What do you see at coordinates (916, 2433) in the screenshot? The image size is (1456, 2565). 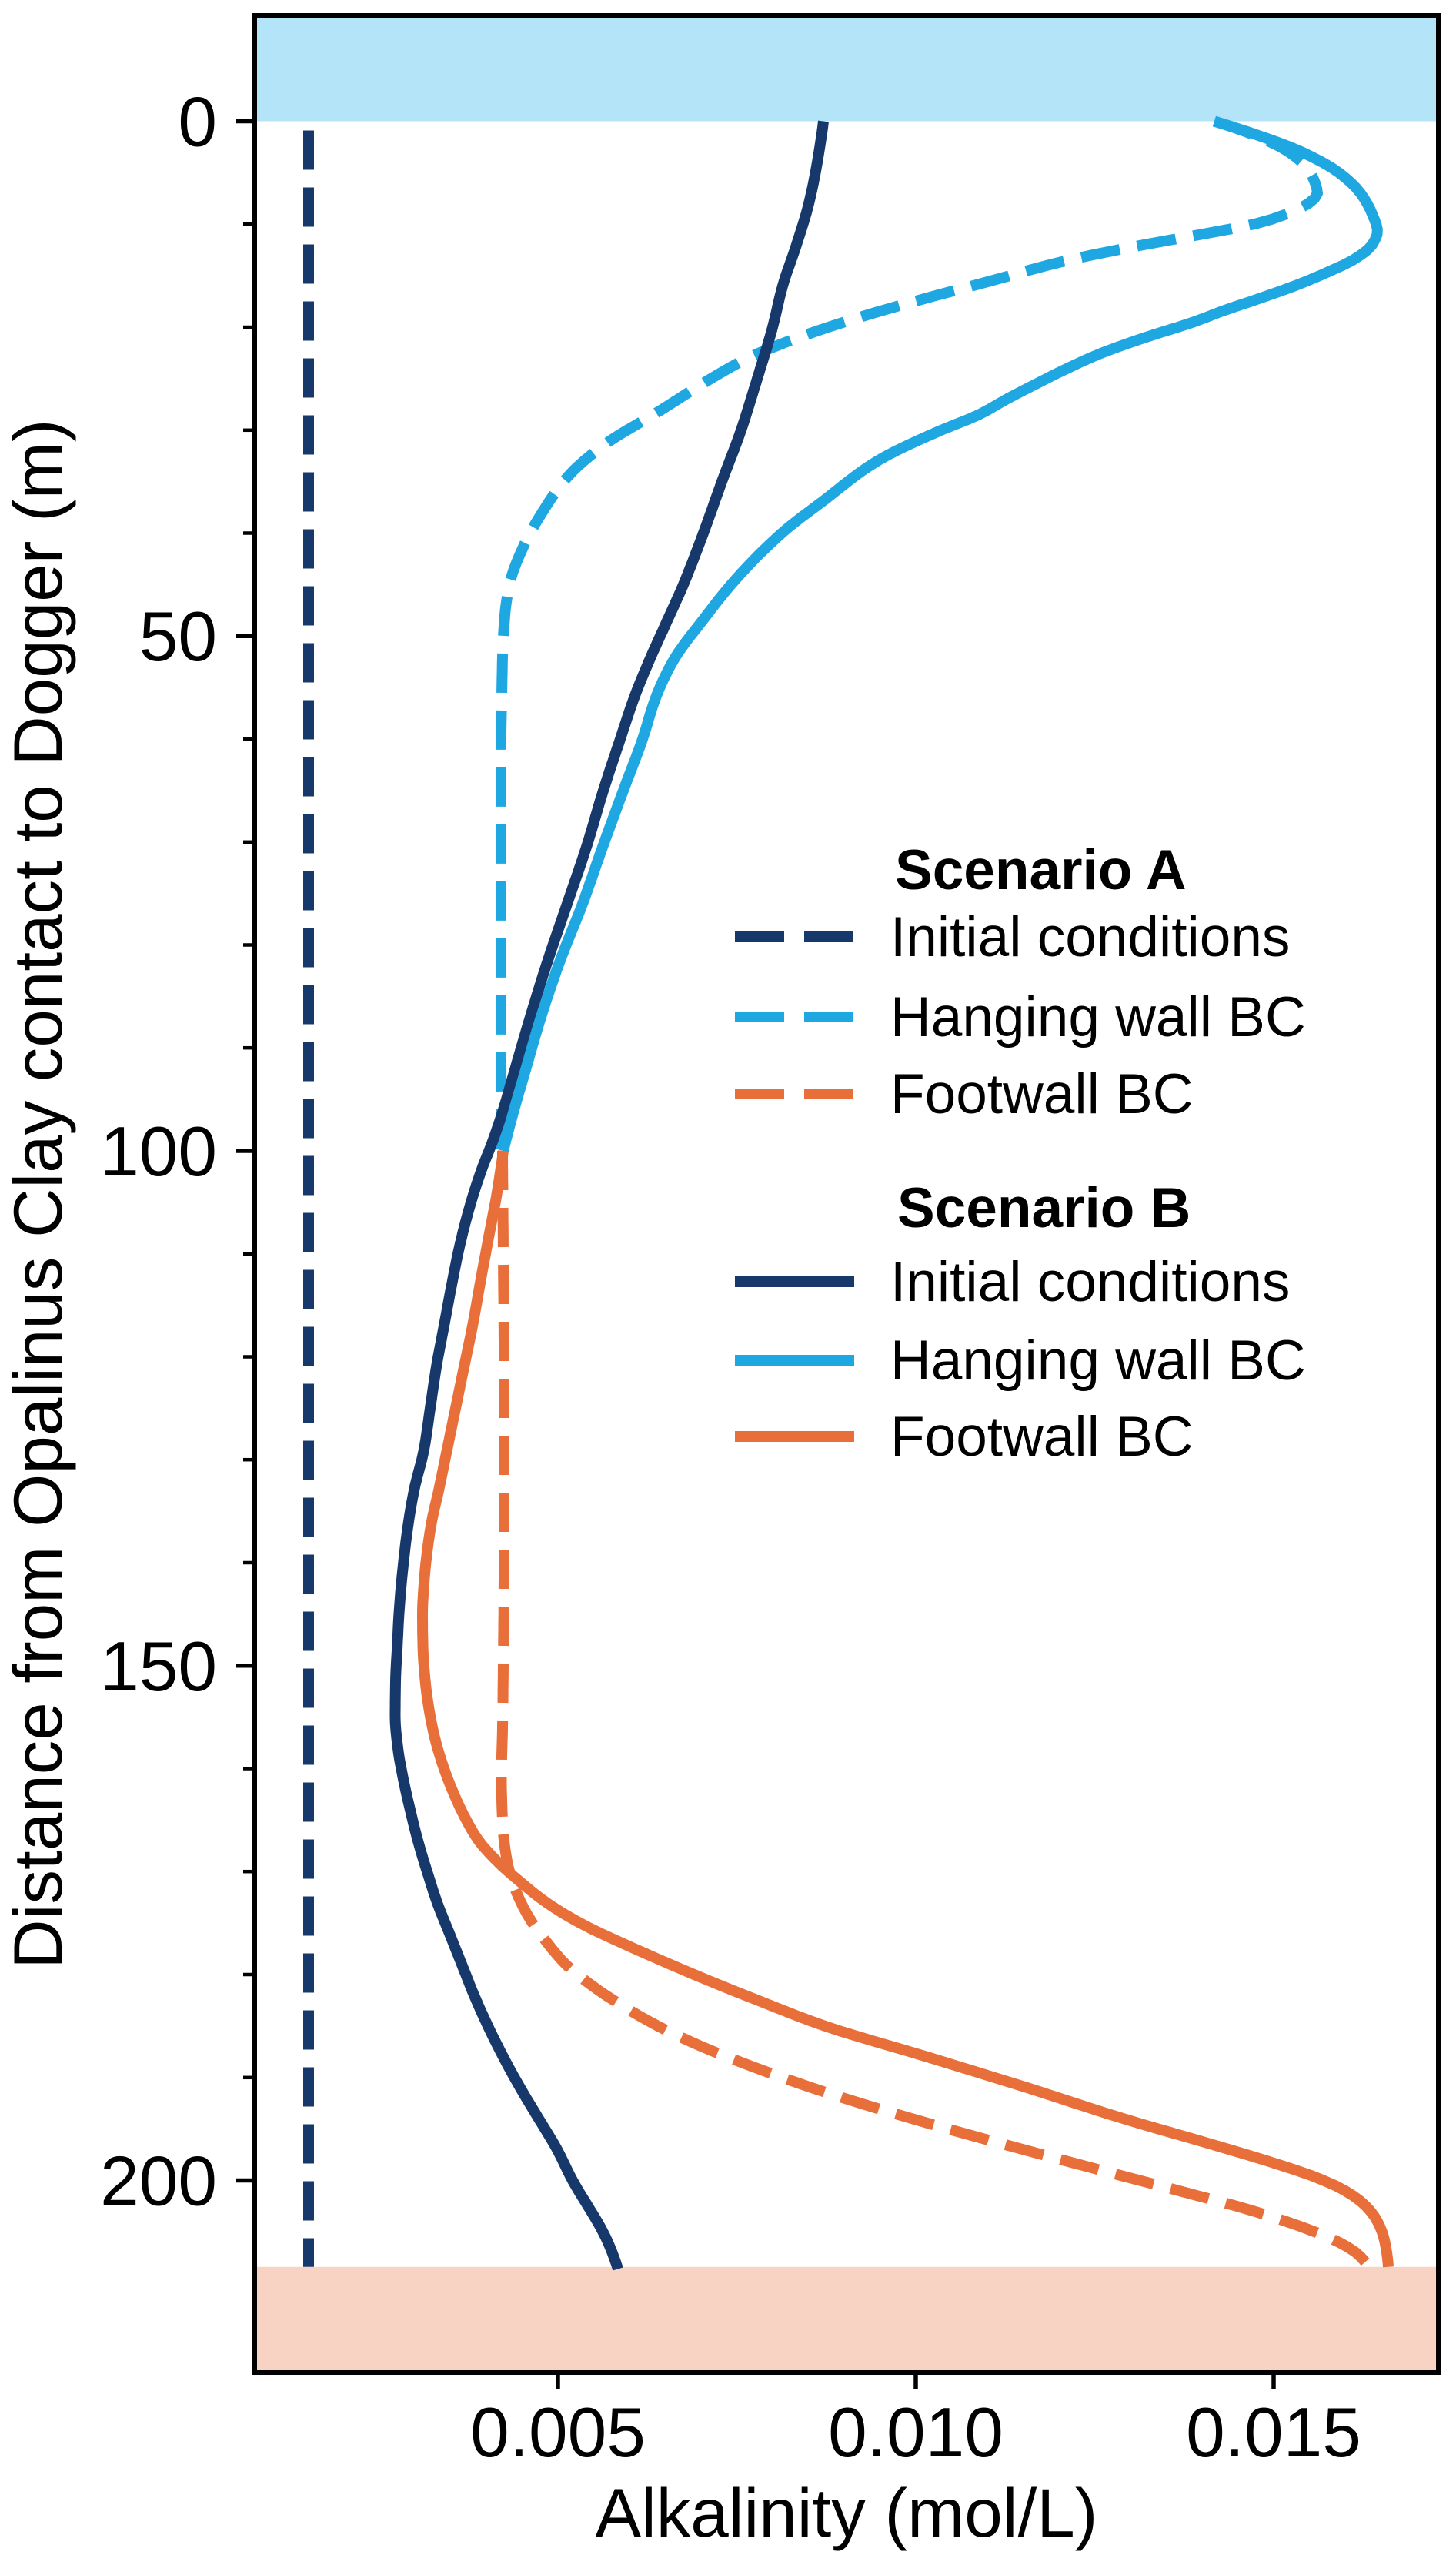 I see `svg-text: 0.010` at bounding box center [916, 2433].